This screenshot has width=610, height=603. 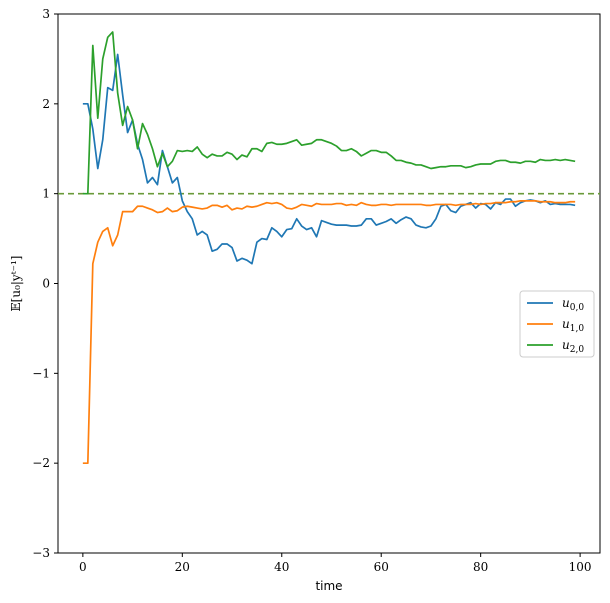 What do you see at coordinates (573, 325) in the screenshot?
I see `legend-label: u1,0` at bounding box center [573, 325].